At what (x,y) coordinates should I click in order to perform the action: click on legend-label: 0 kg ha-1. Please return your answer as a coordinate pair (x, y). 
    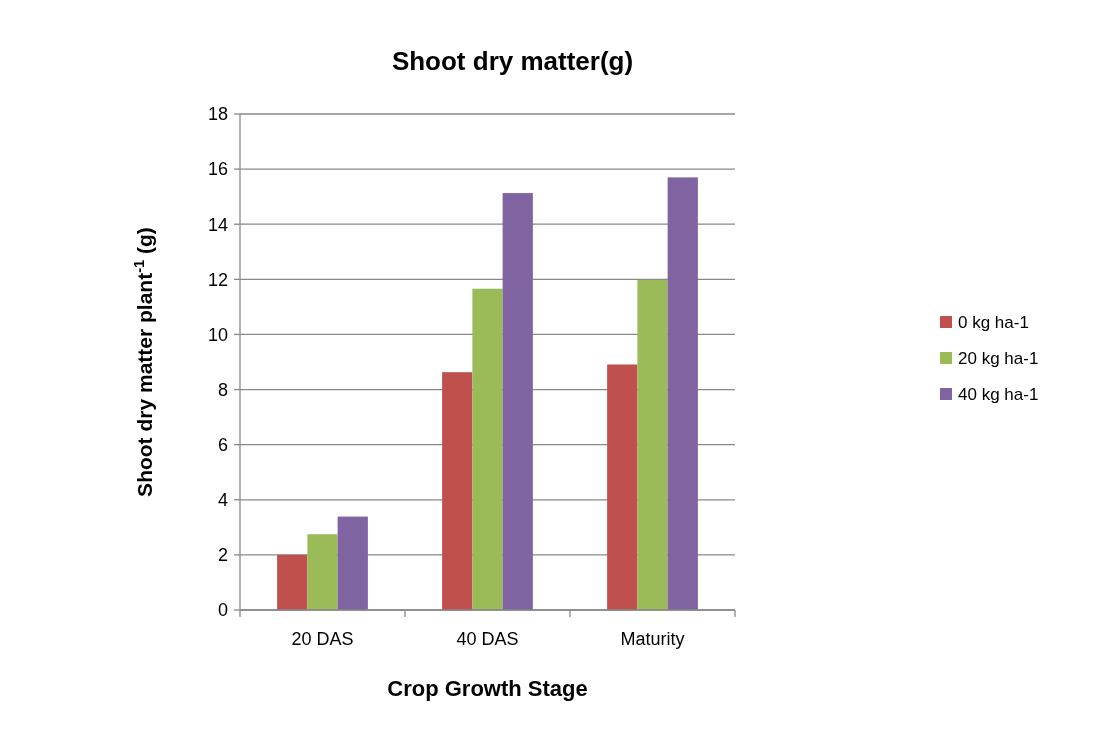
    Looking at the image, I should click on (993, 322).